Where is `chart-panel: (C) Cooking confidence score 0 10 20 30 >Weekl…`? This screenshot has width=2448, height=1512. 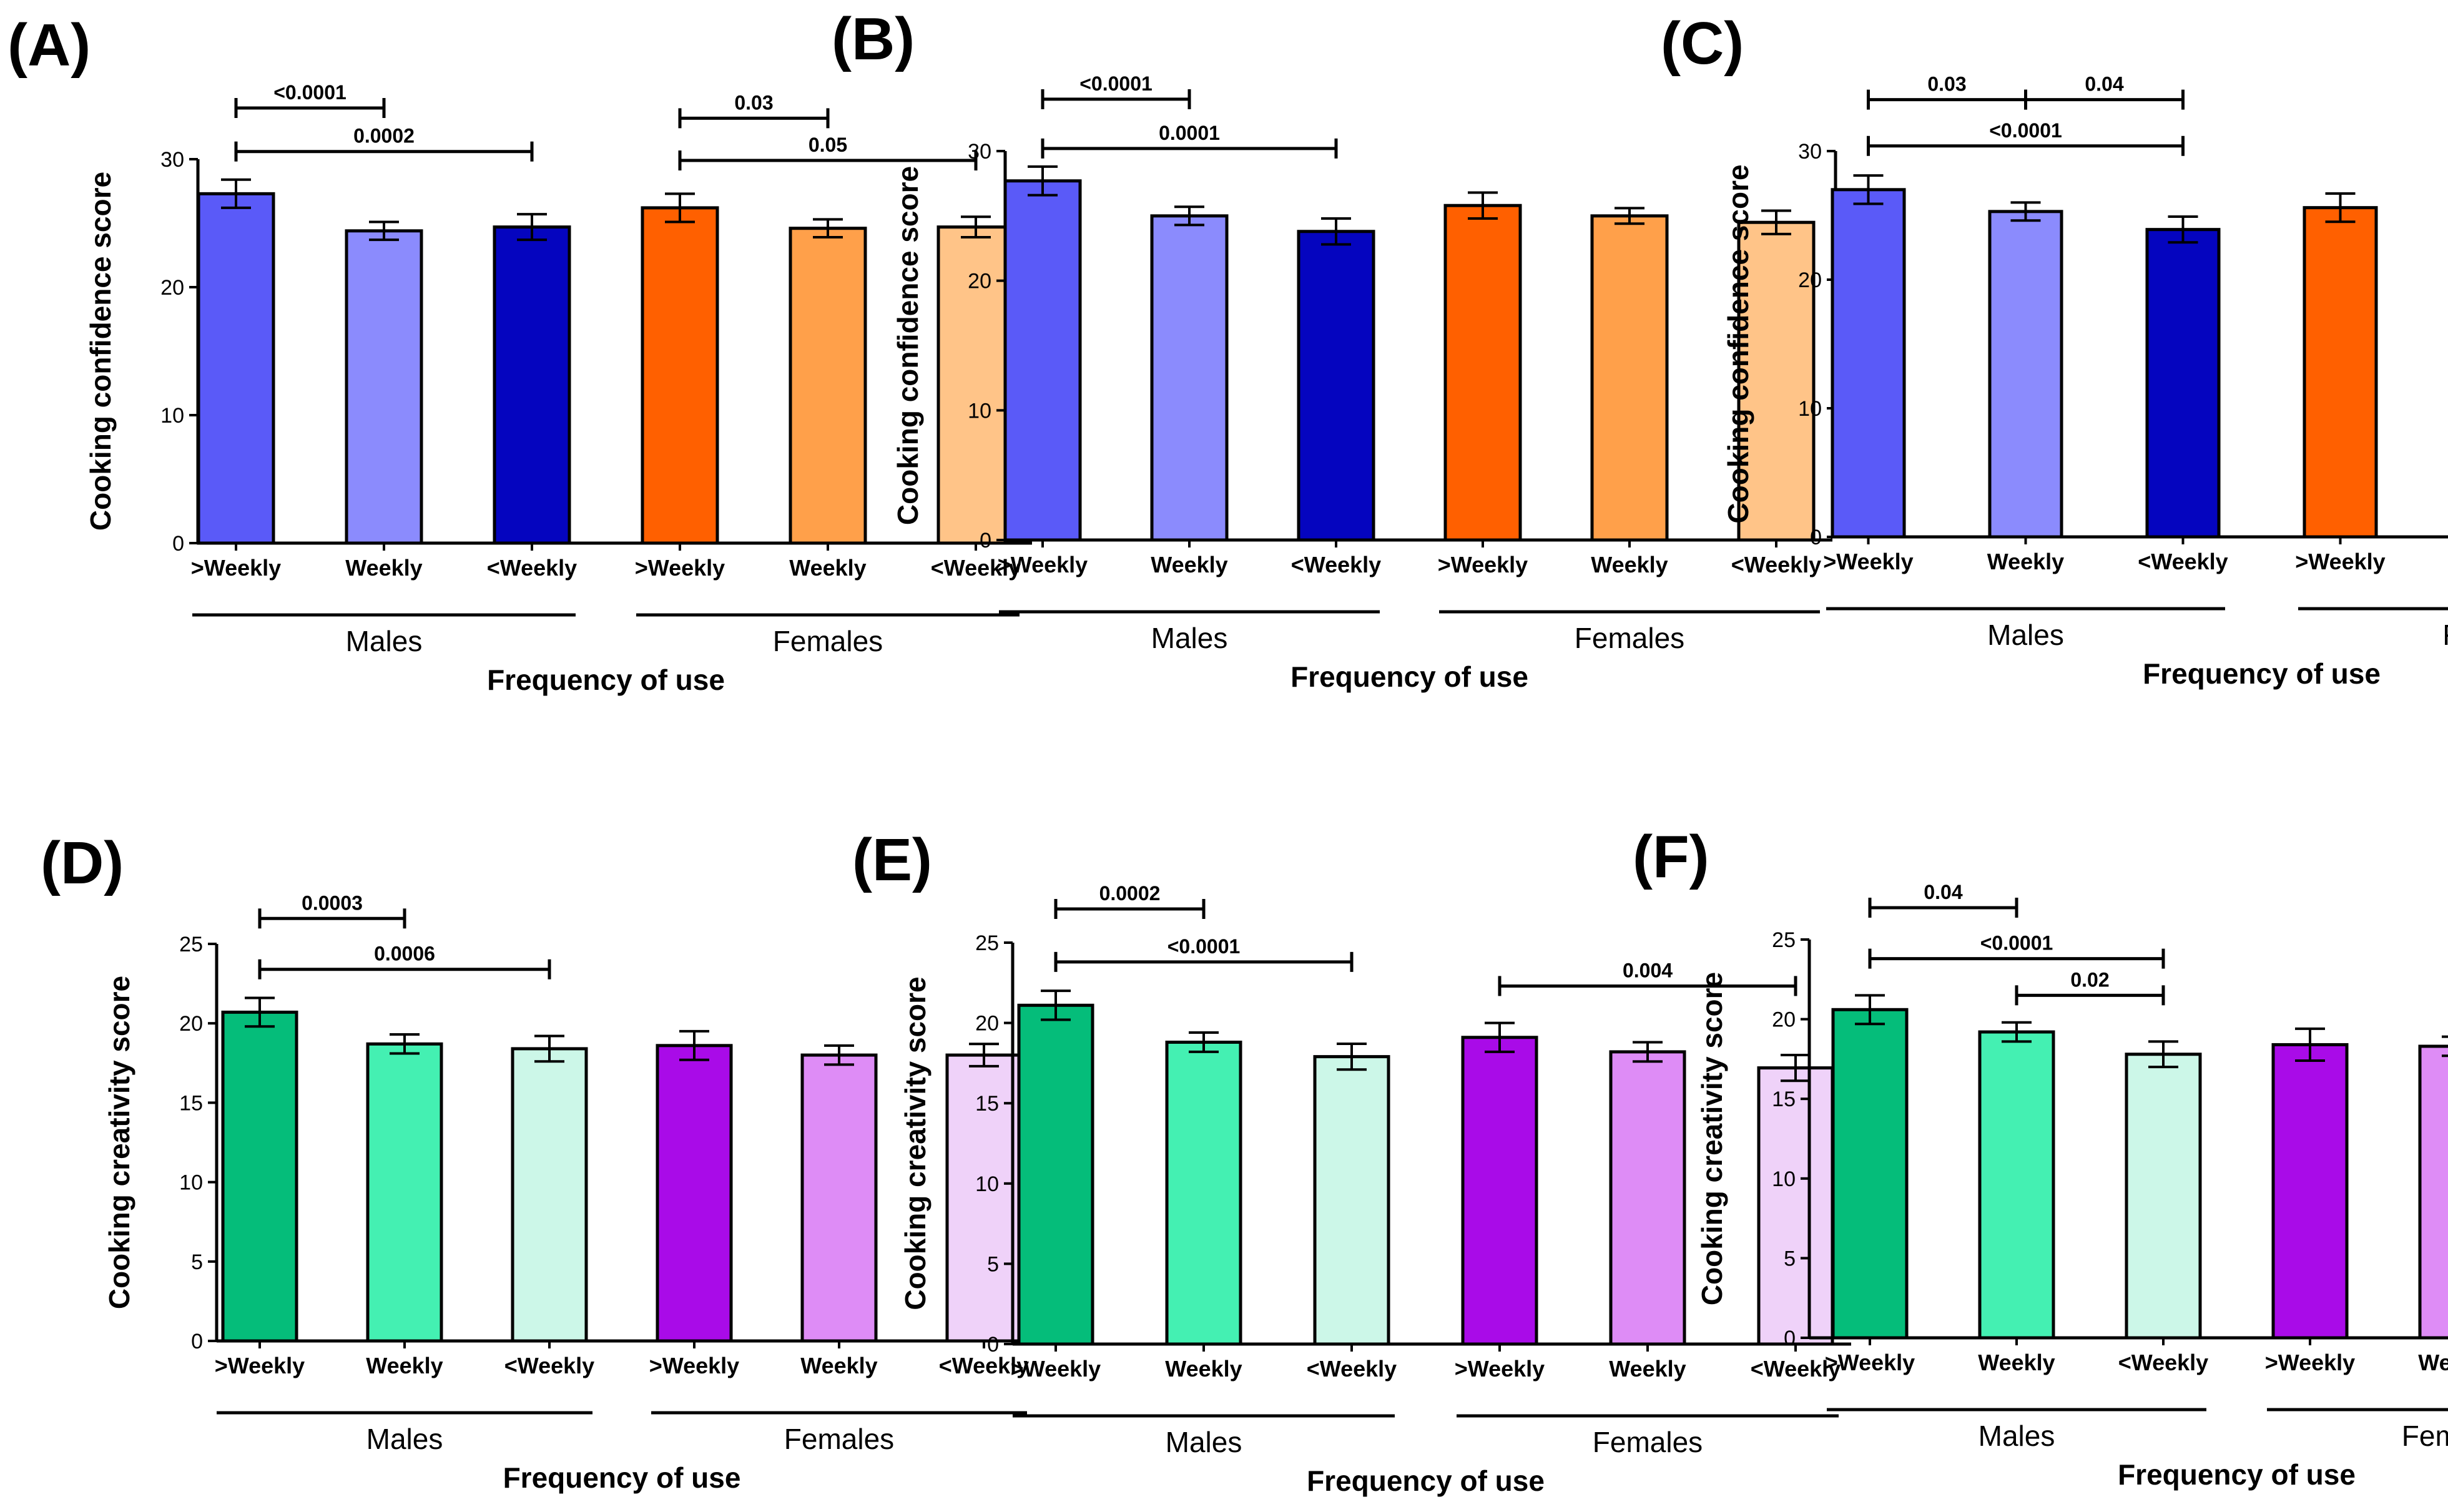 chart-panel: (C) Cooking confidence score 0 10 20 30 >Weekl… is located at coordinates (2054, 350).